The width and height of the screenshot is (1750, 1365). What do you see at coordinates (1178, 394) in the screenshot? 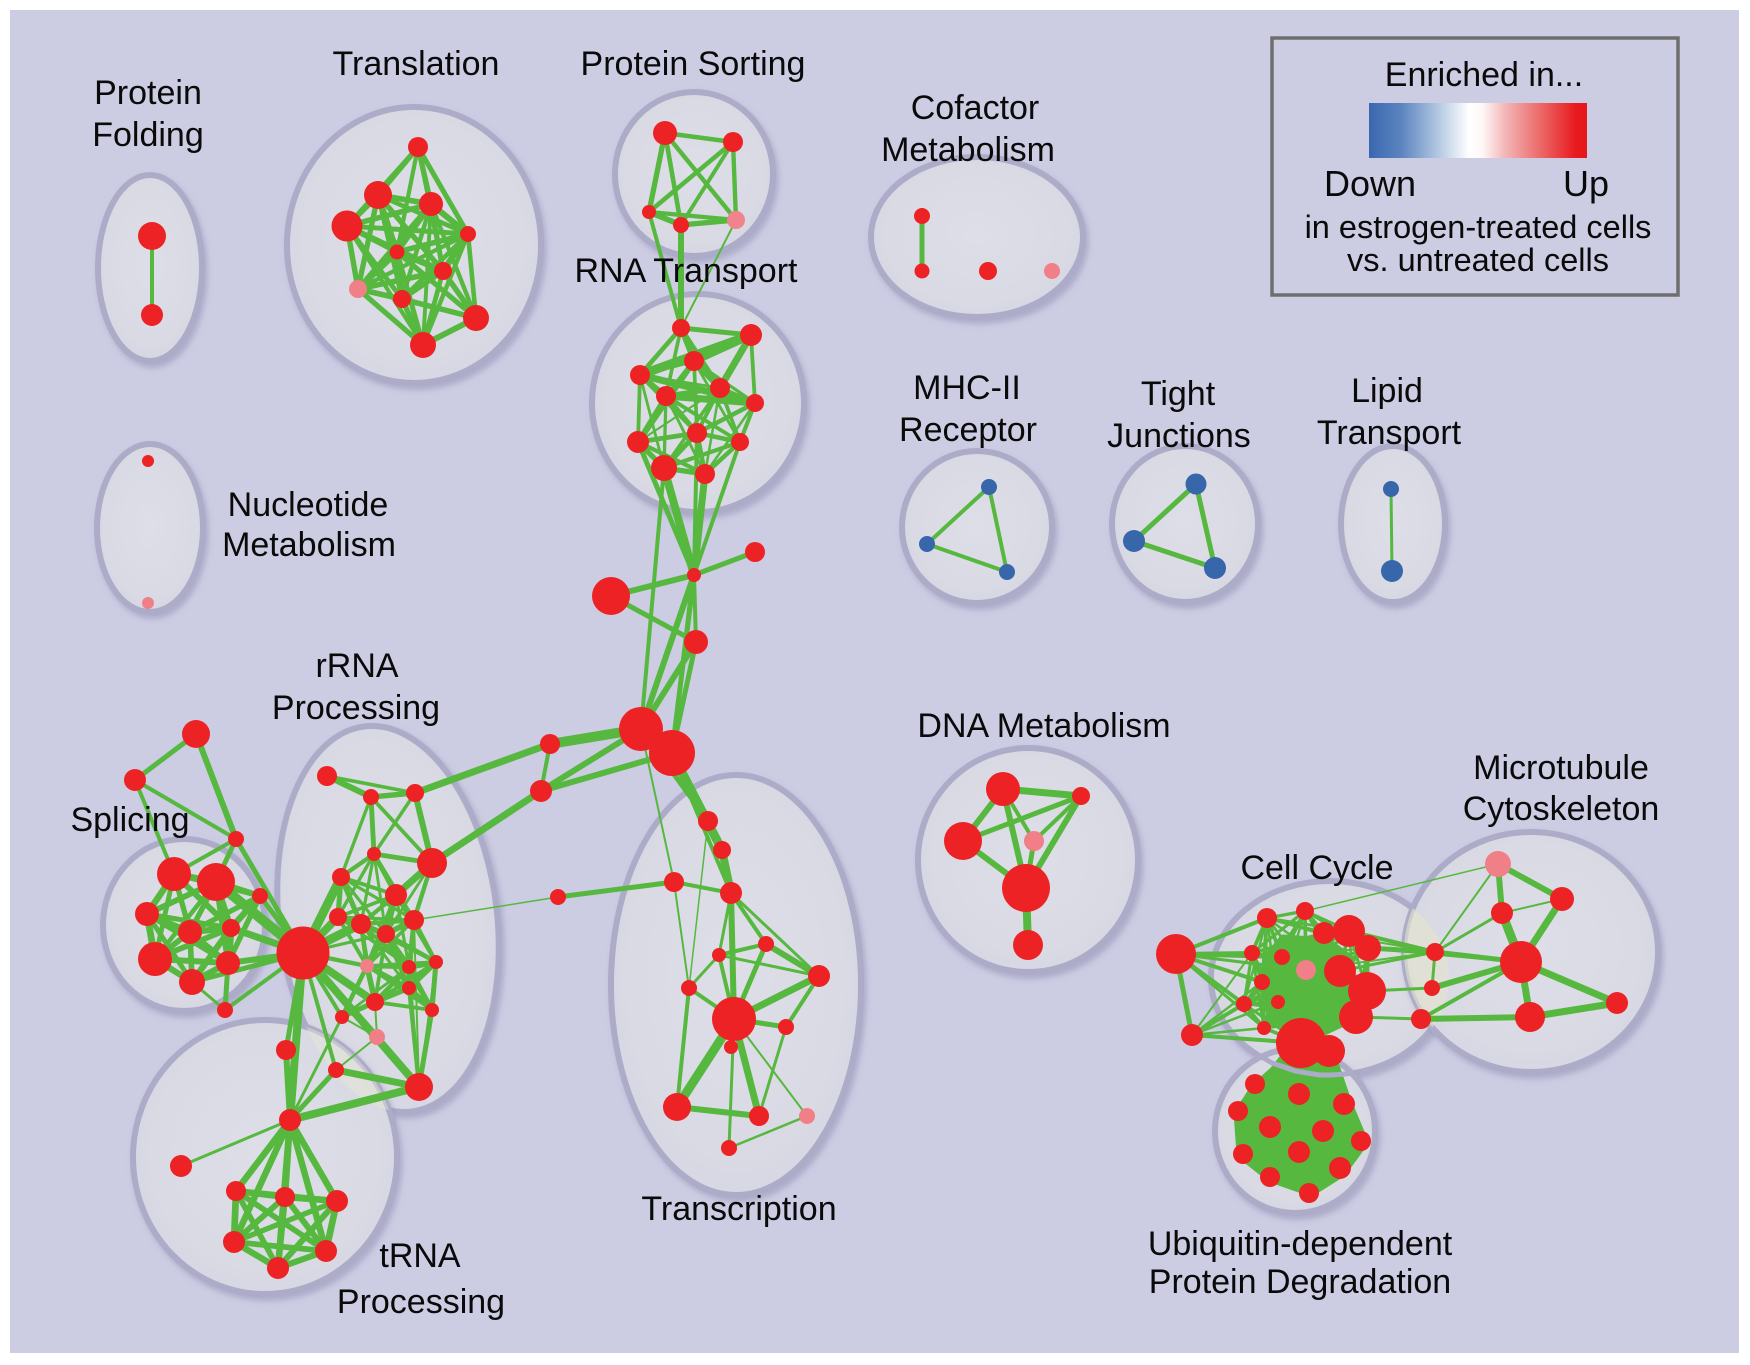
I see `svg-text: Tight` at bounding box center [1178, 394].